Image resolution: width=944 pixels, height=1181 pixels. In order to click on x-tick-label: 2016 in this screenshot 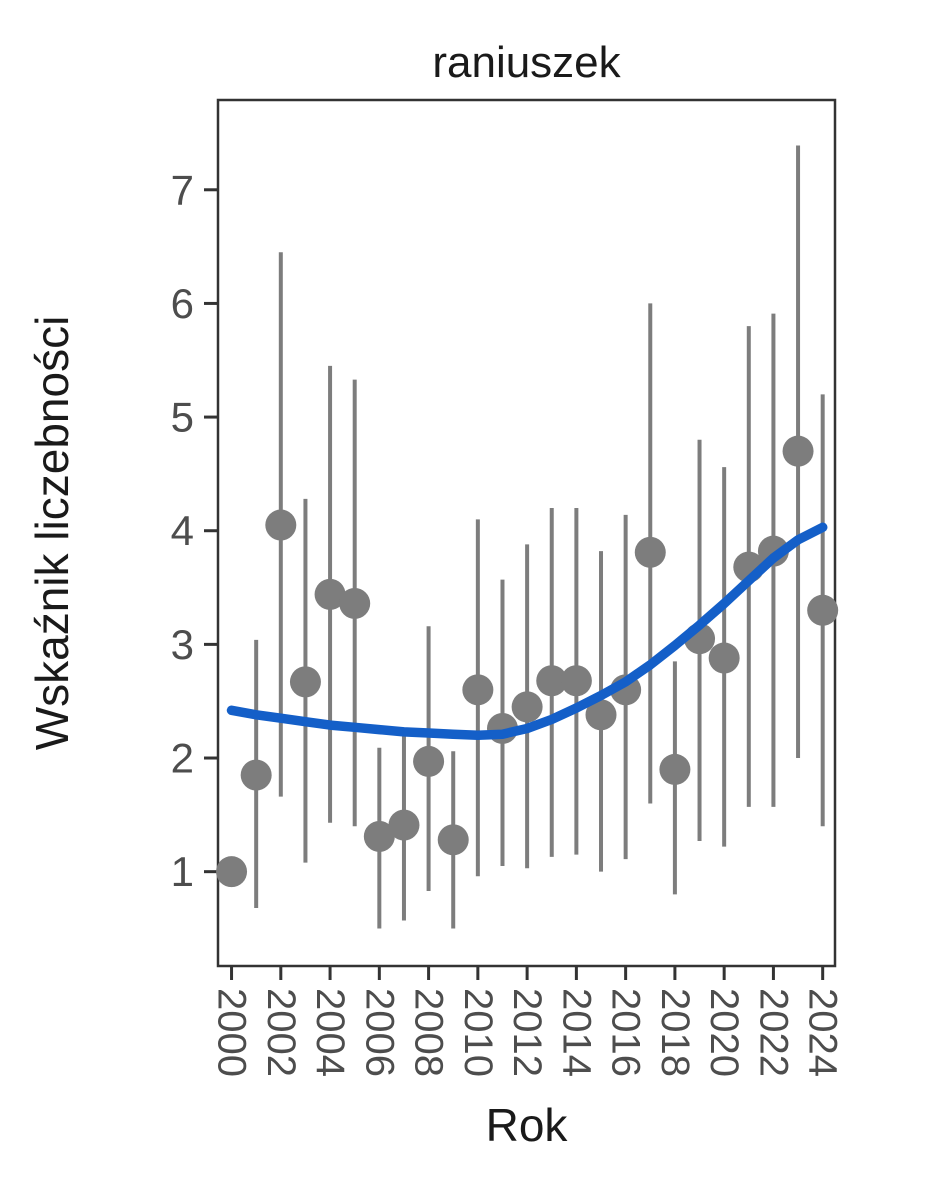, I will do `click(626, 1032)`.